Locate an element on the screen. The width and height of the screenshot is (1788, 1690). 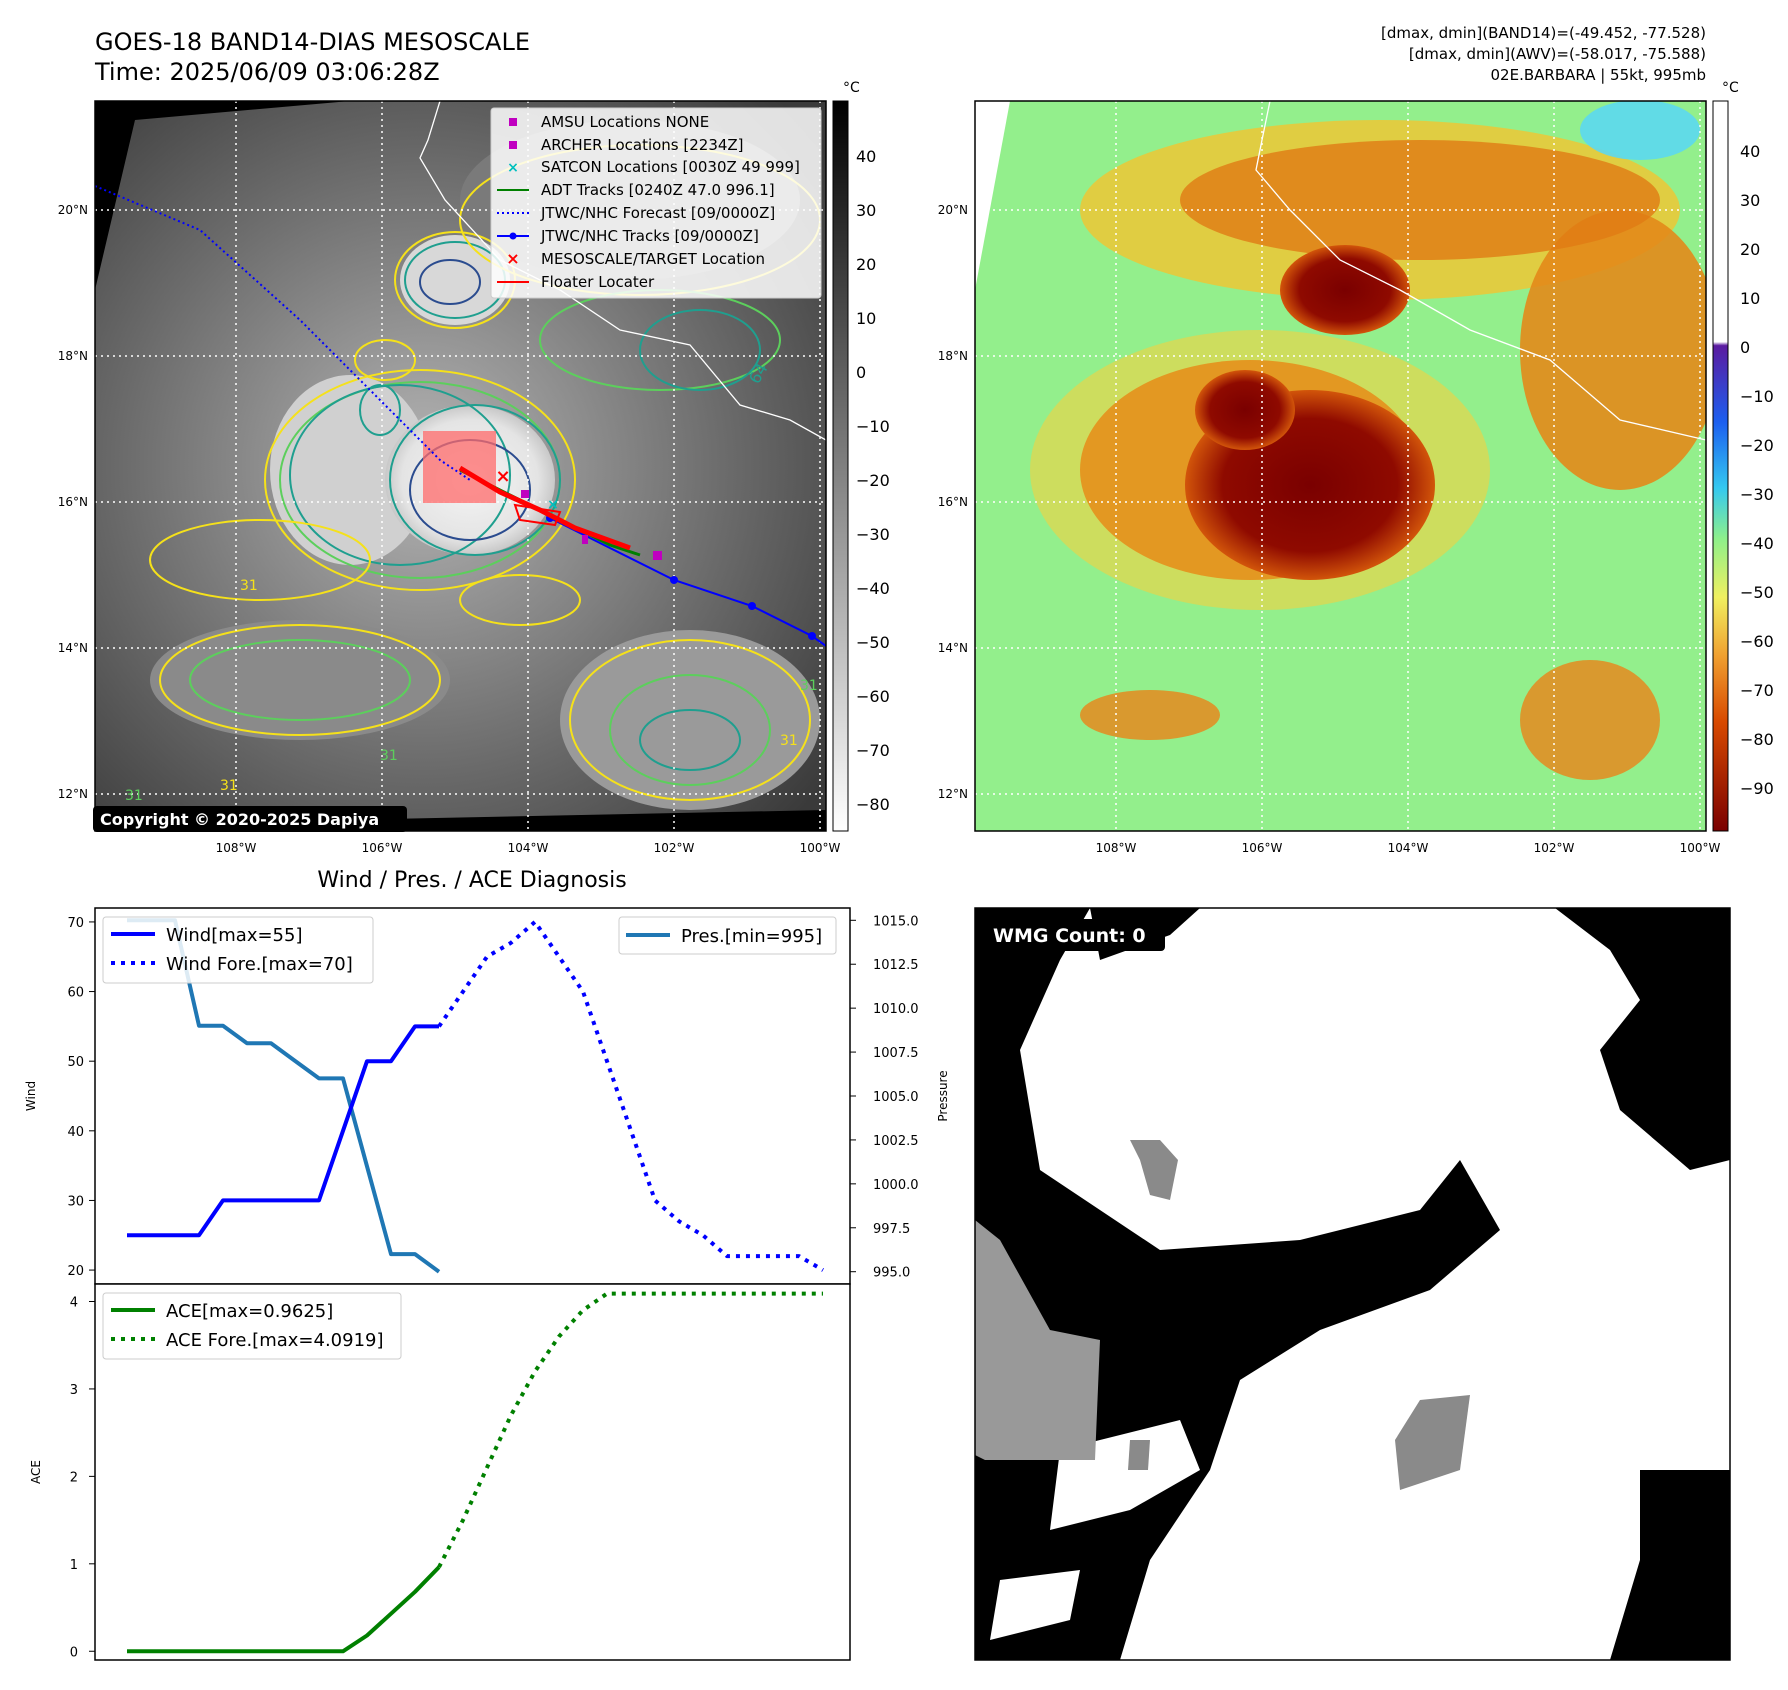
awv-patch-sw is located at coordinates (1150, 715).